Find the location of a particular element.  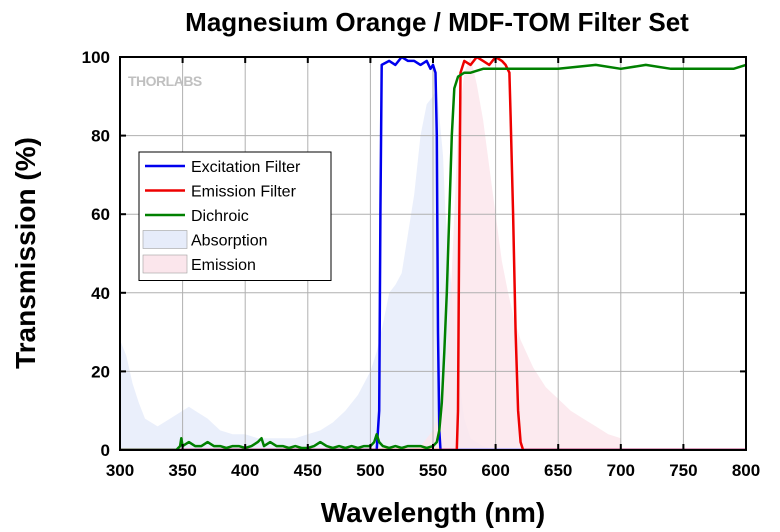

x-axis-label: Wavelength (nm) is located at coordinates (433, 512).